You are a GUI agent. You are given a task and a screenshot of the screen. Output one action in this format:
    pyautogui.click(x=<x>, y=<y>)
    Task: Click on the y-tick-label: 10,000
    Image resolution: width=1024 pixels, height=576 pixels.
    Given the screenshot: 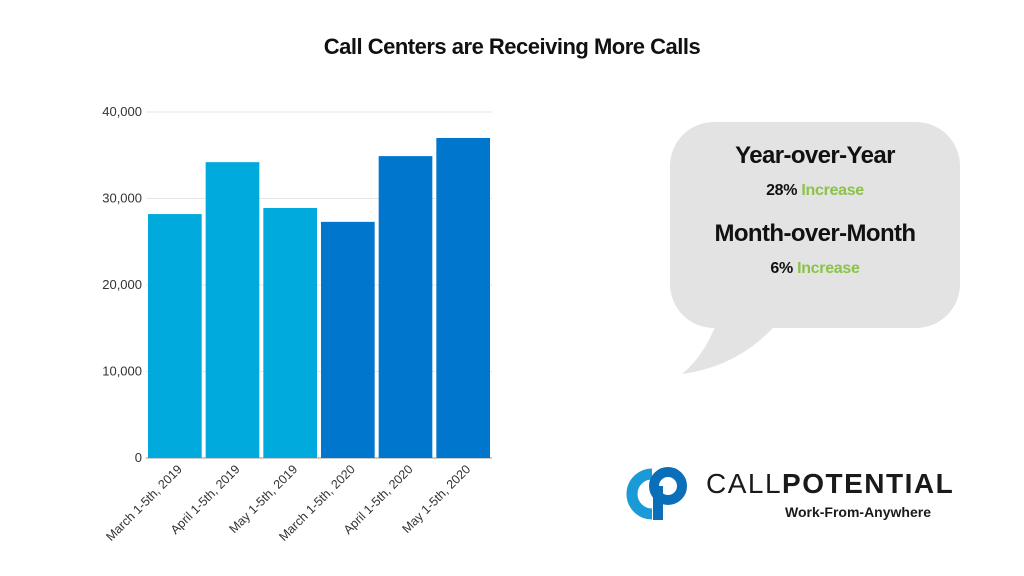 What is the action you would take?
    pyautogui.click(x=122, y=371)
    